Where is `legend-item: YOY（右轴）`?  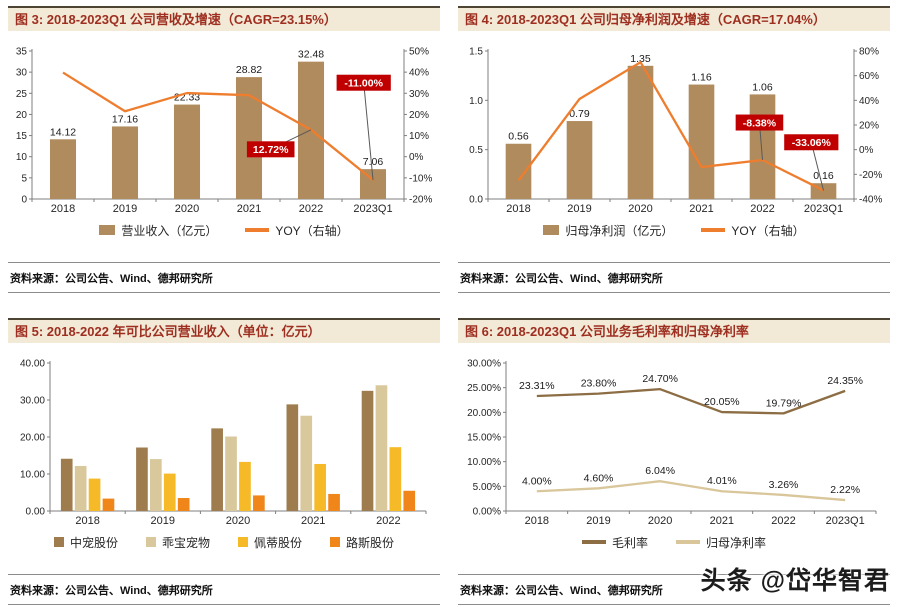
legend-item: YOY（右轴） is located at coordinates (297, 230).